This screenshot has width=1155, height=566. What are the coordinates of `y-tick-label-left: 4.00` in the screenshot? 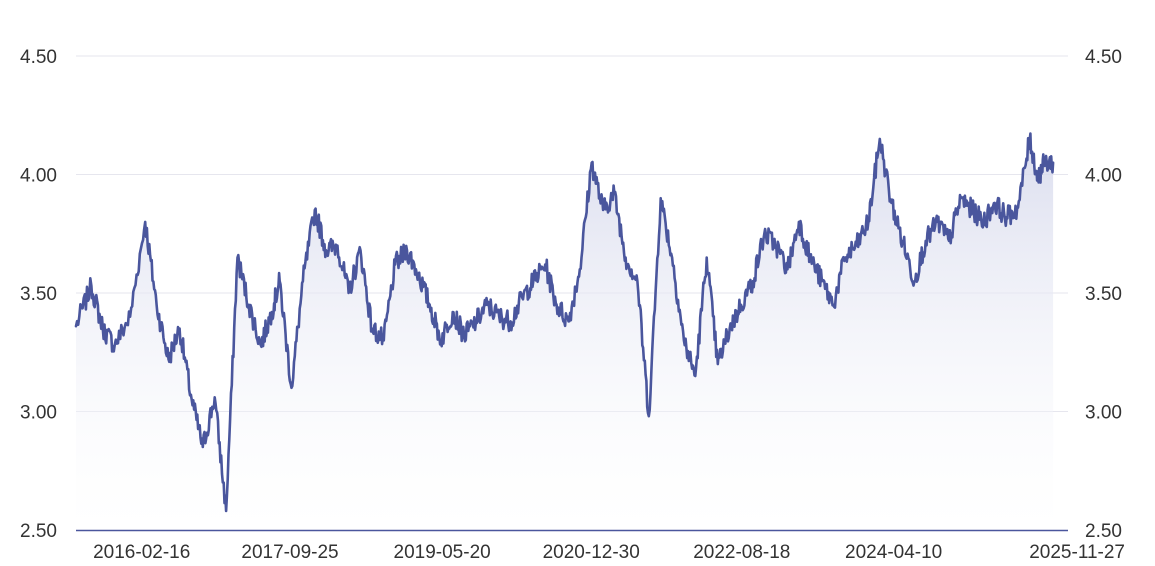 It's located at (38, 176).